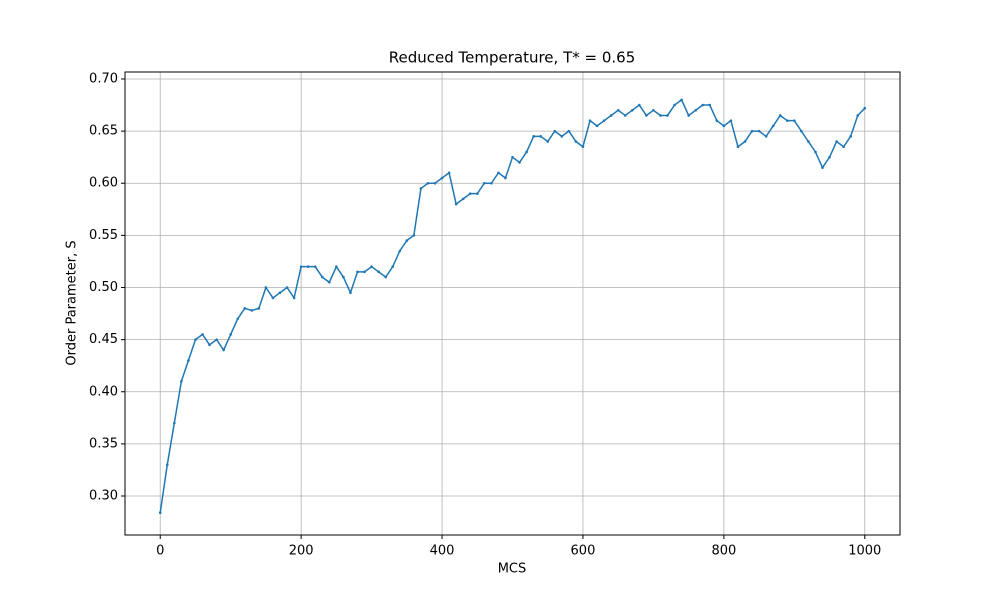  I want to click on x-axis-label: MCS, so click(512, 569).